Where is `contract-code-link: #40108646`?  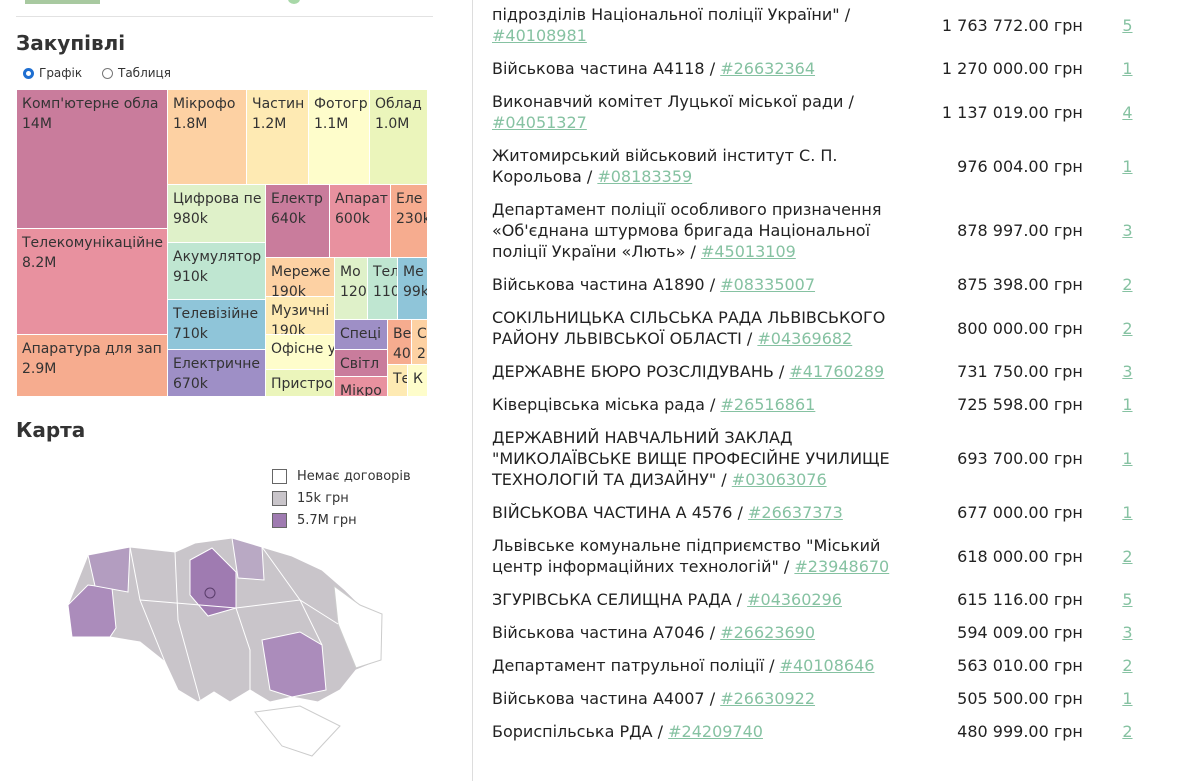
contract-code-link: #40108646 is located at coordinates (827, 665).